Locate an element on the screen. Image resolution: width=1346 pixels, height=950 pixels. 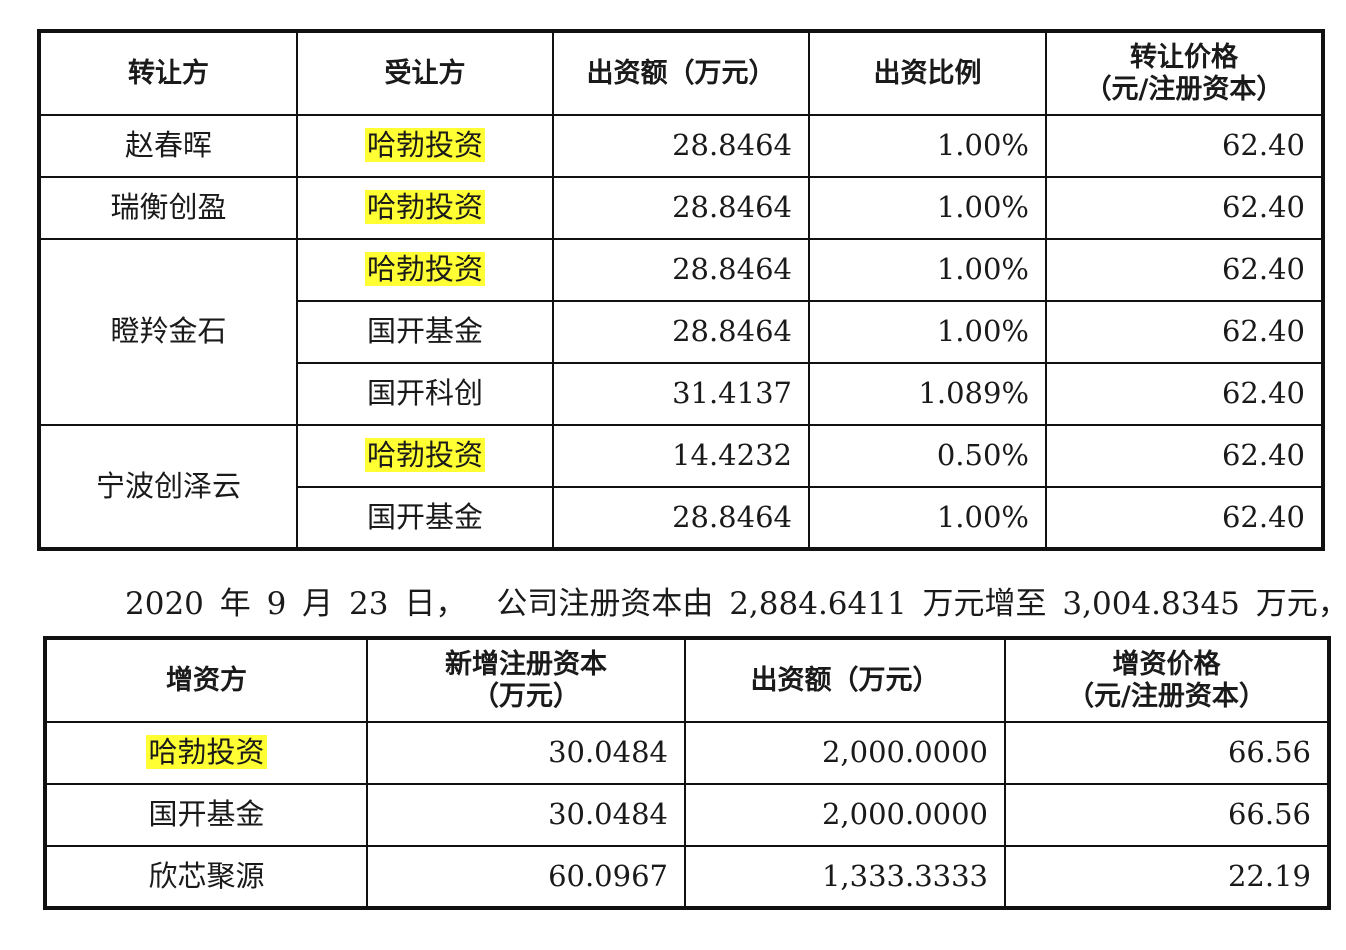
table-header-row: 转让方 受让方 出资额（万元） 出资比例 转让价格 （元/注册资本） is located at coordinates (681, 73).